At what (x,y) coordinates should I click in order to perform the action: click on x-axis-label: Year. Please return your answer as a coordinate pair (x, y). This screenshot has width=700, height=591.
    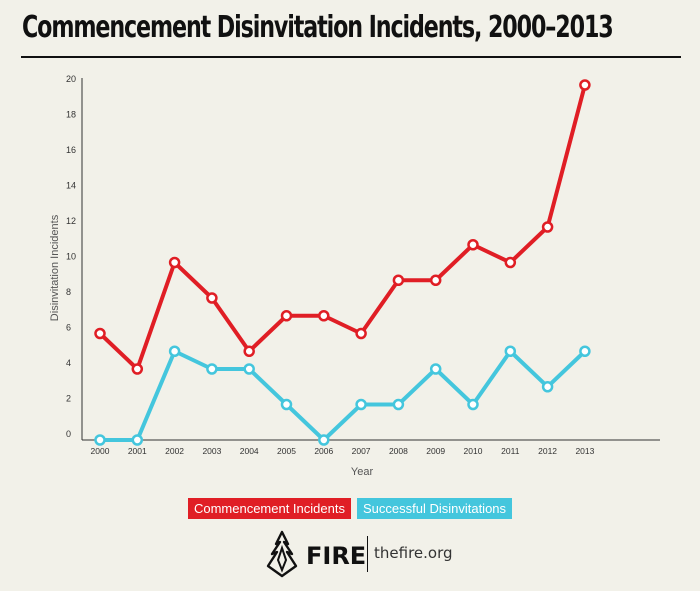
    Looking at the image, I should click on (362, 472).